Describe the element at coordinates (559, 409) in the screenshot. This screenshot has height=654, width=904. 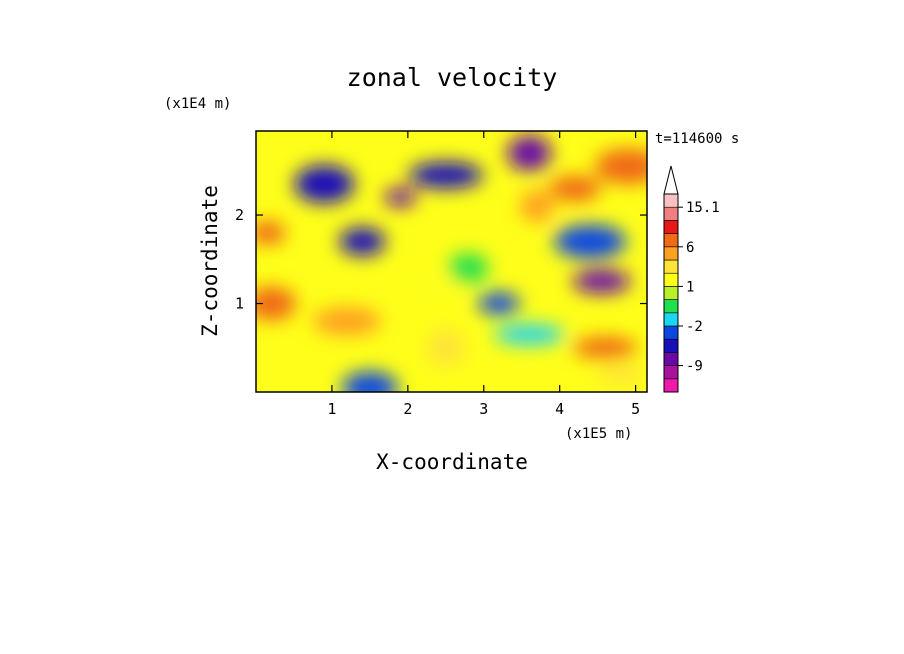
I see `x-tick-label: 4` at that location.